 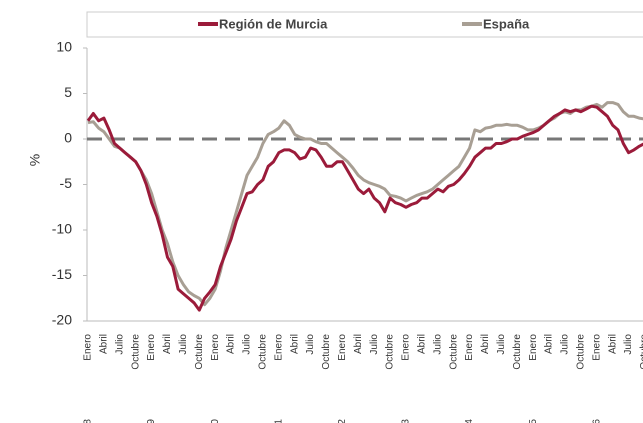 I want to click on y-tick-label: -5, so click(x=66, y=183).